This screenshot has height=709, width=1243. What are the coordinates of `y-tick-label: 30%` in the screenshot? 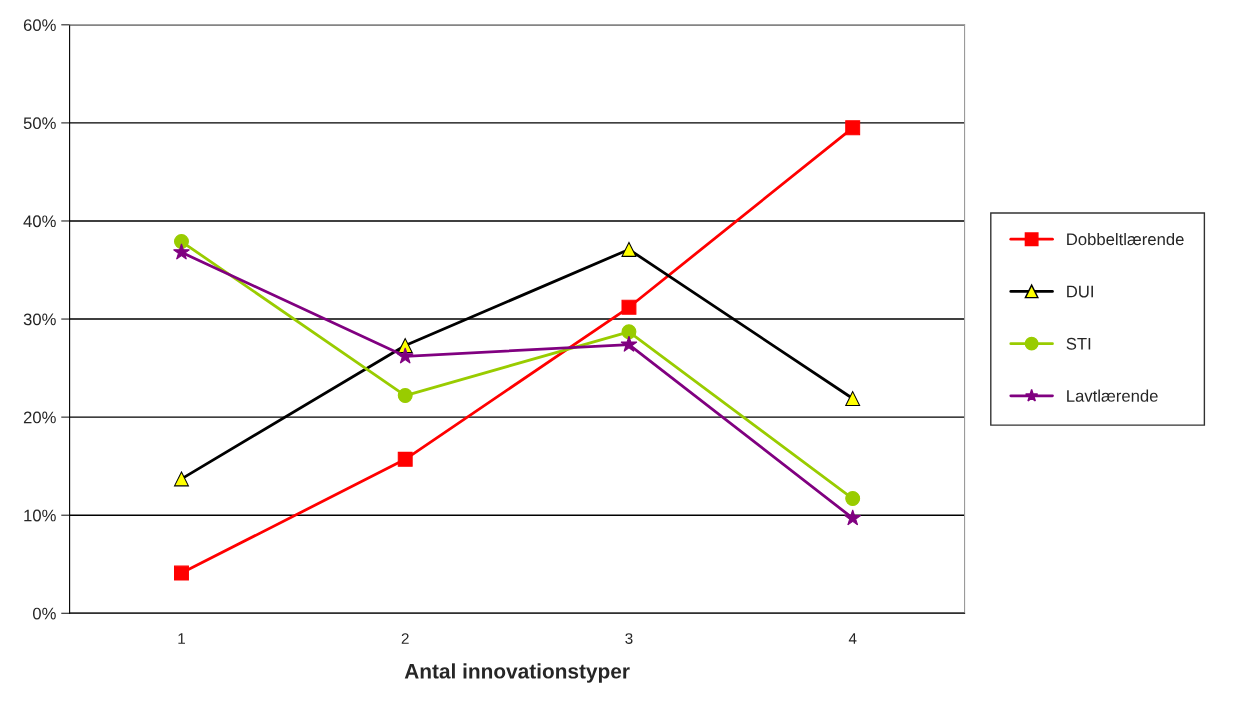 It's located at (39, 319).